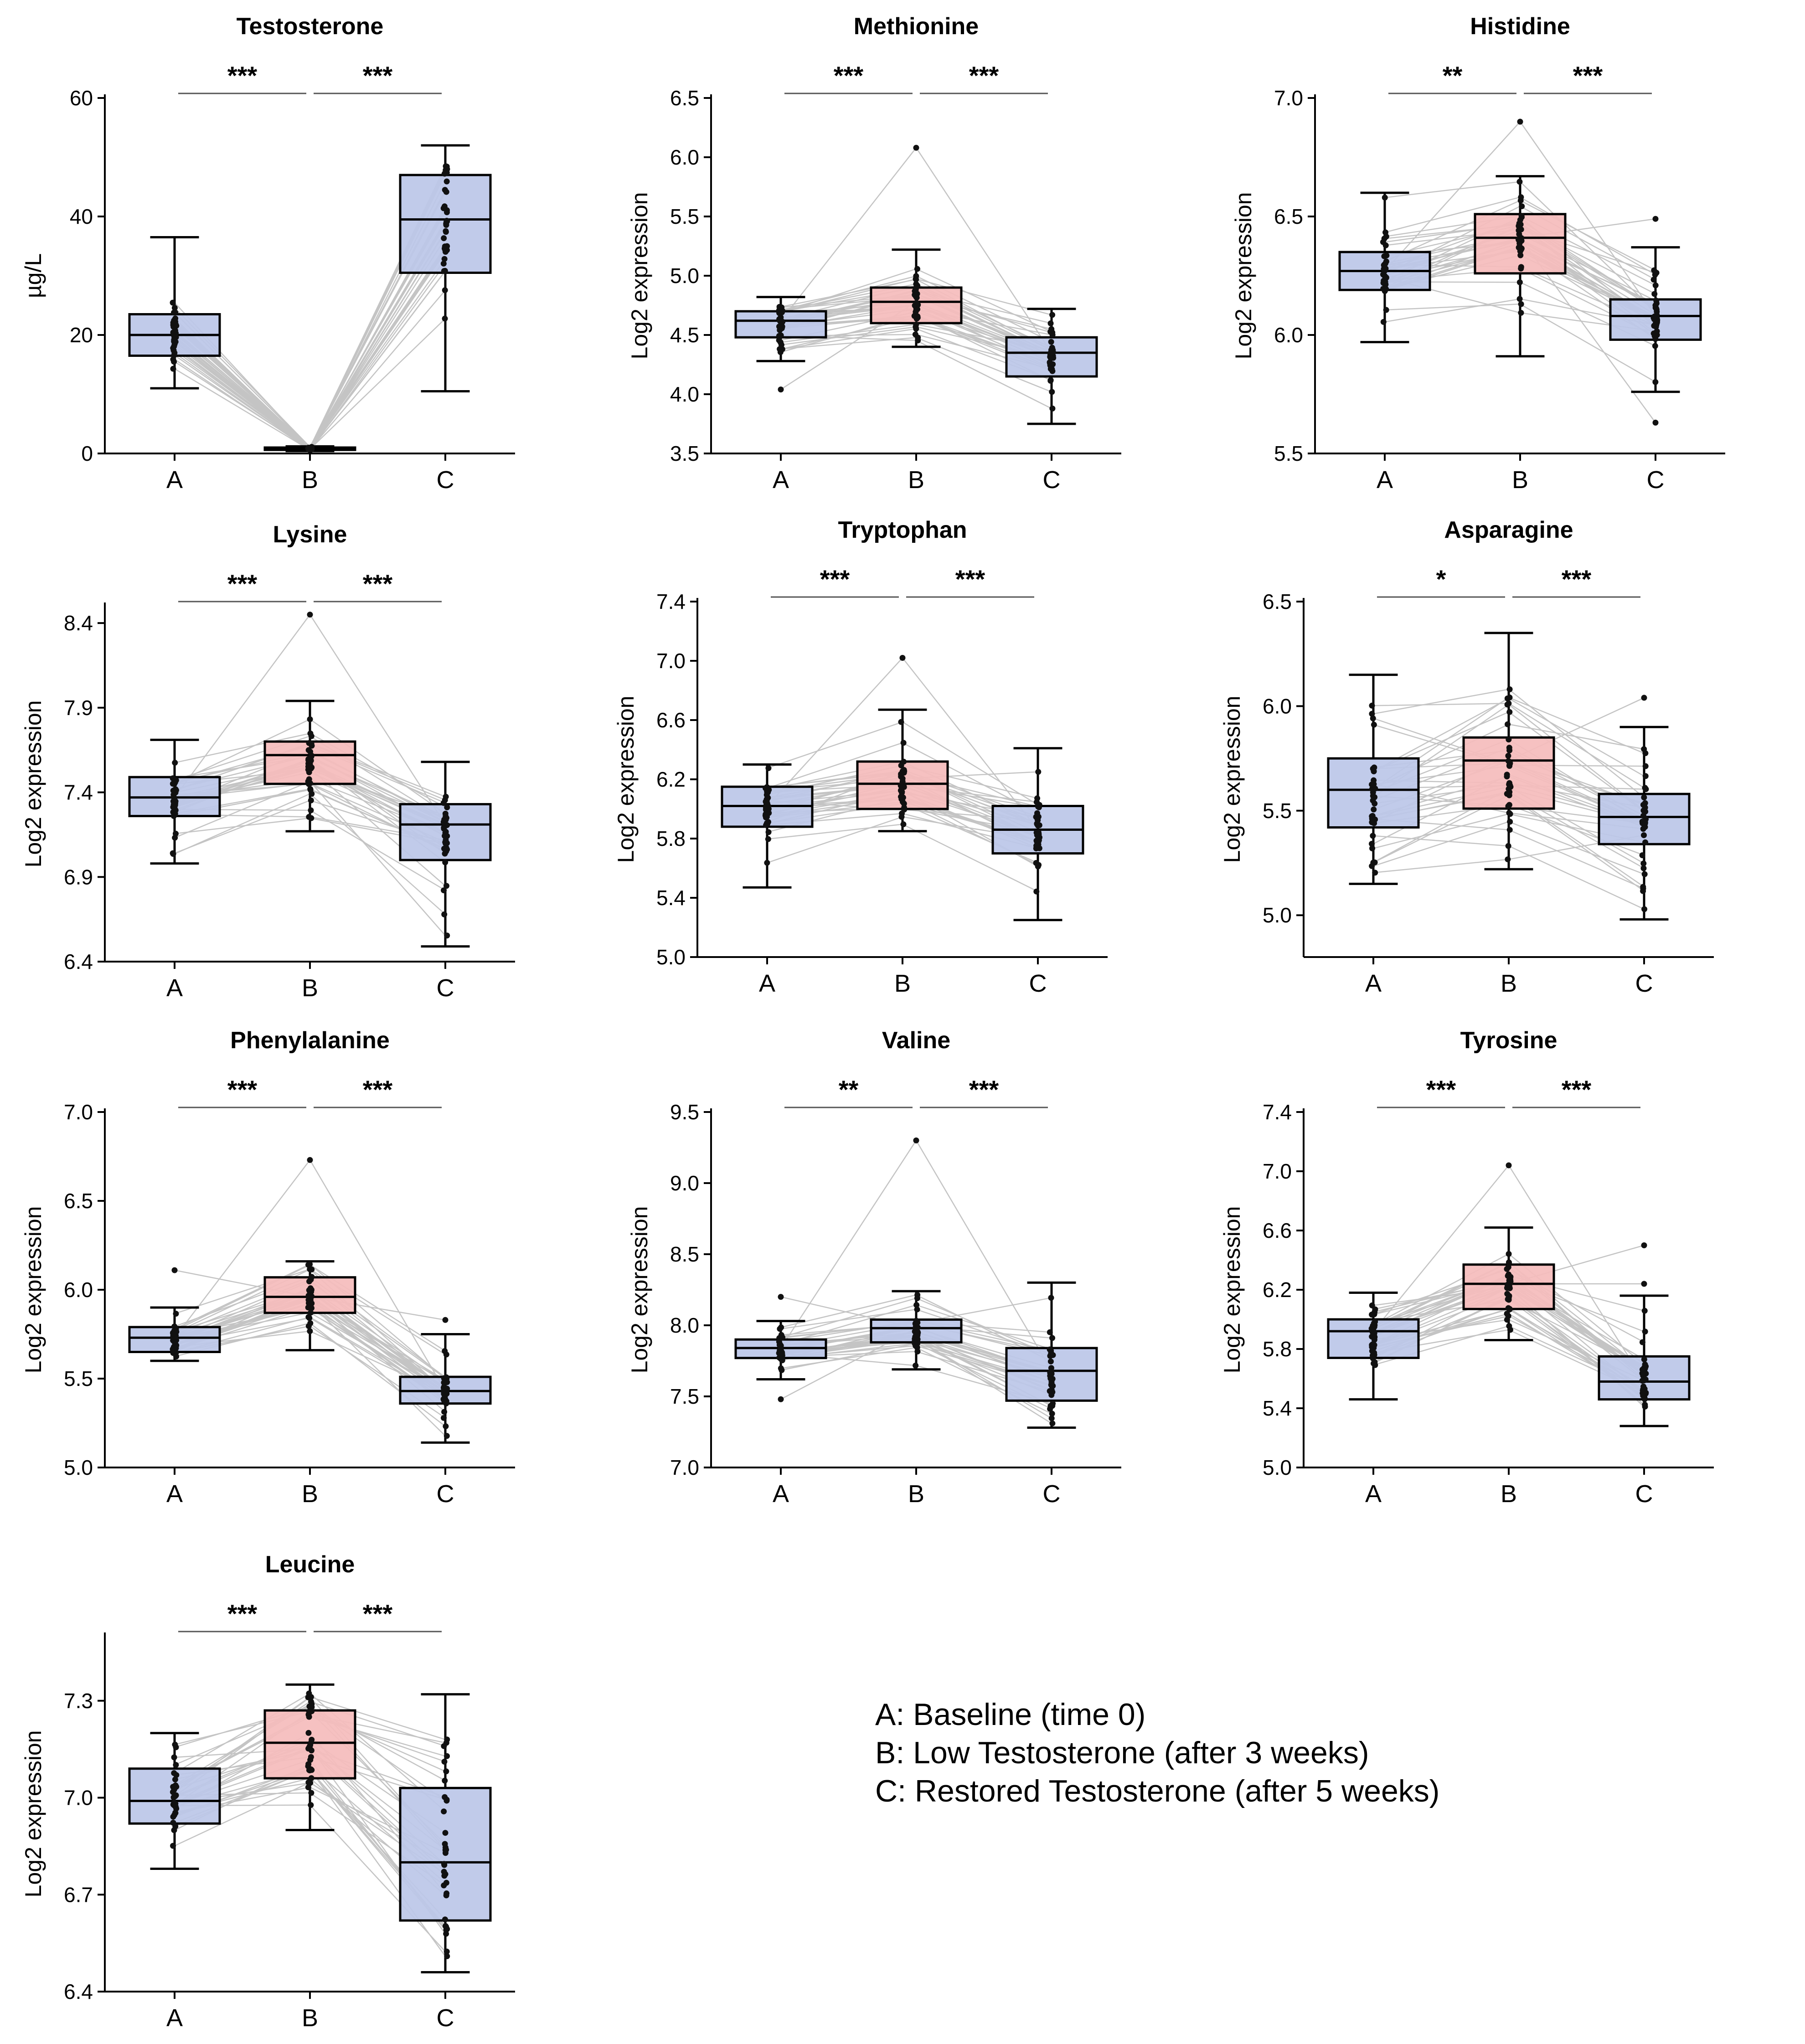 This screenshot has width=1805, height=2044. Describe the element at coordinates (671, 898) in the screenshot. I see `y-tick-label: 5.4` at that location.